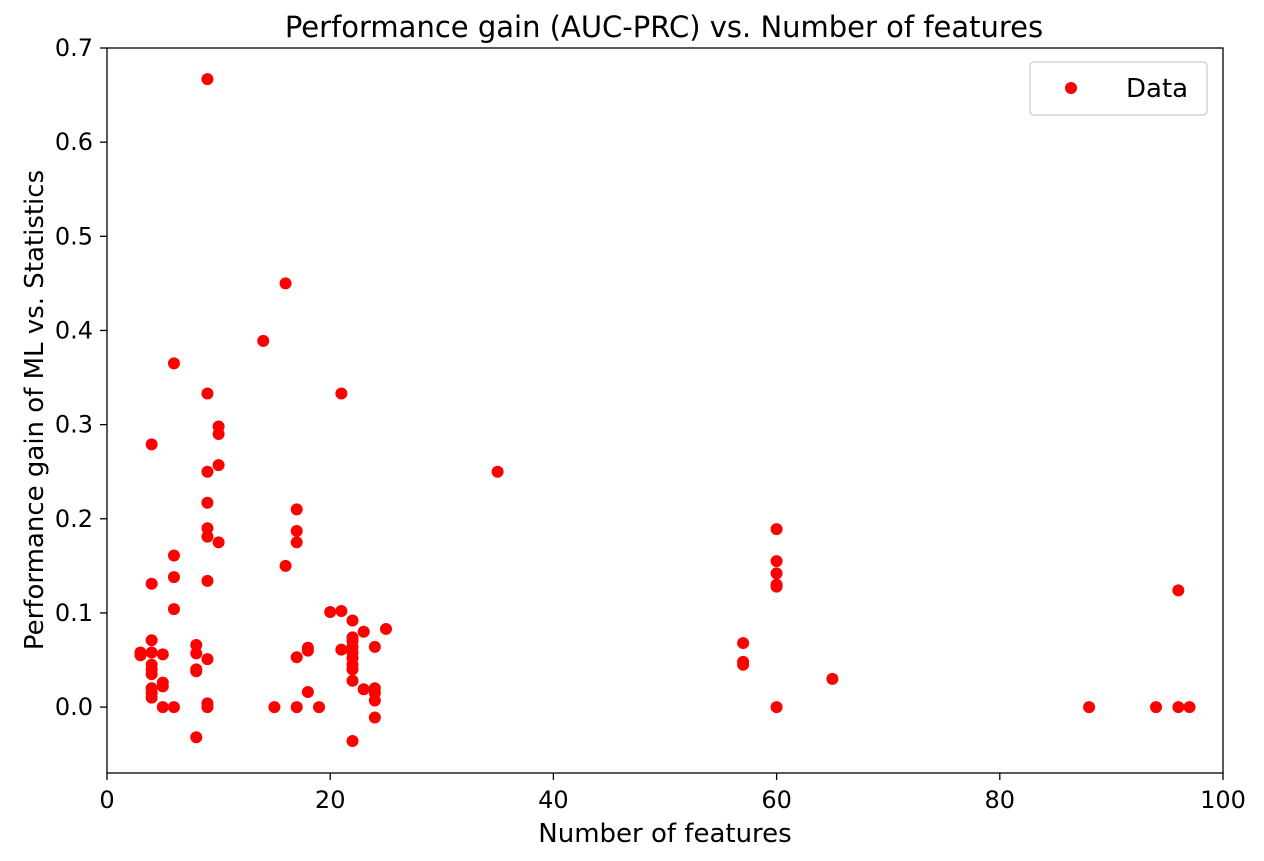  What do you see at coordinates (74, 613) in the screenshot?
I see `y-tick-label: 0.1` at bounding box center [74, 613].